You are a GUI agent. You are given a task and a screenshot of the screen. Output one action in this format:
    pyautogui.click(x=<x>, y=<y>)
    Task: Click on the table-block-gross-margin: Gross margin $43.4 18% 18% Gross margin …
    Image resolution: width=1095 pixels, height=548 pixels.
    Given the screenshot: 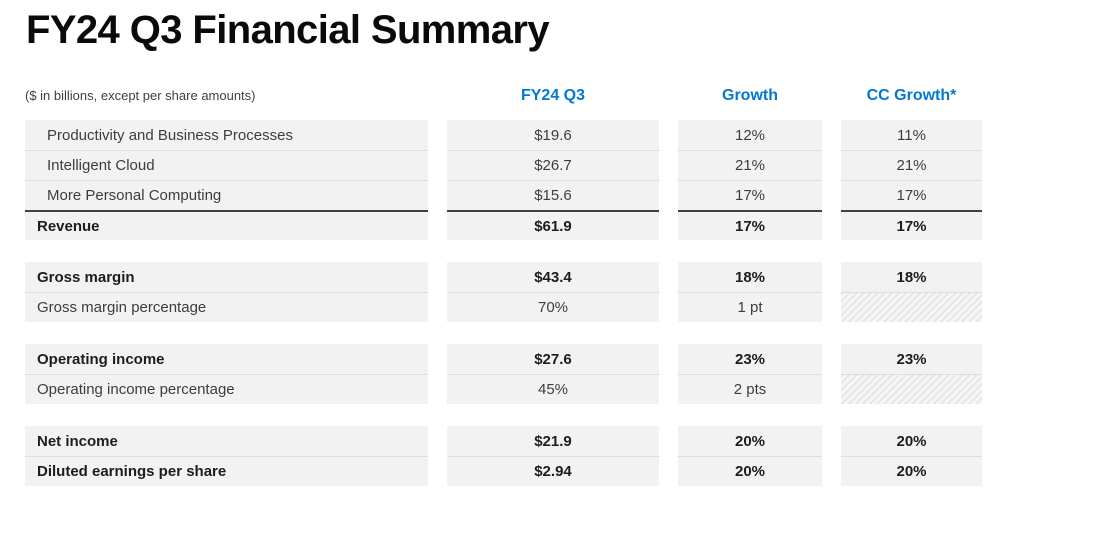 What is the action you would take?
    pyautogui.click(x=560, y=292)
    